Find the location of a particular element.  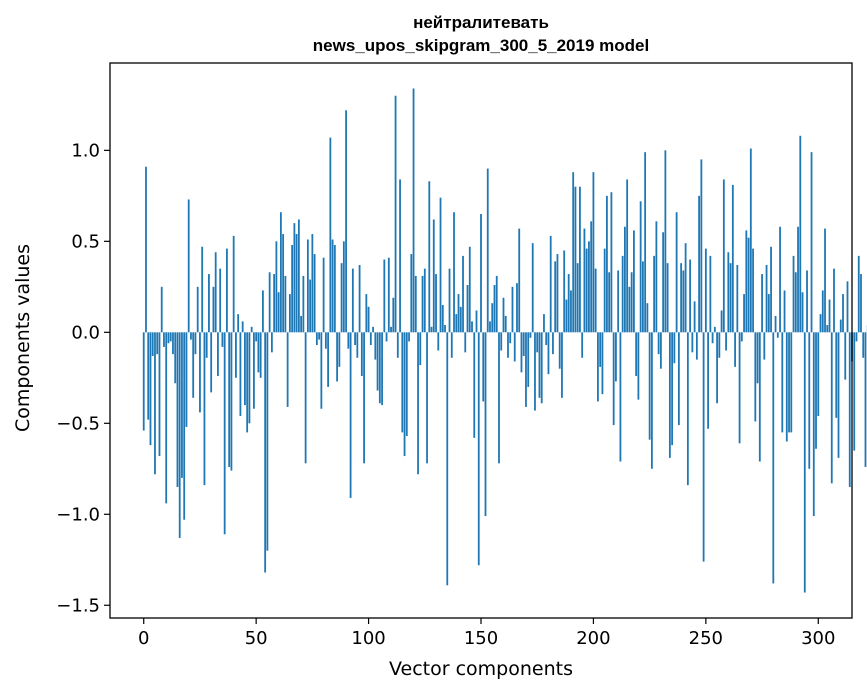

chart-title-line-1: нейтралитевать is located at coordinates (481, 22).